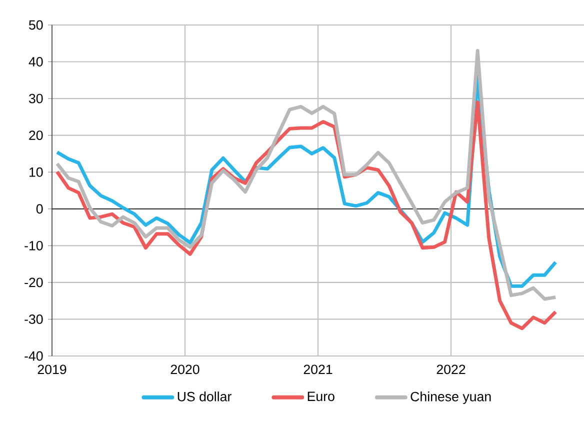  Describe the element at coordinates (33, 319) in the screenshot. I see `y-tick-label: -30` at that location.